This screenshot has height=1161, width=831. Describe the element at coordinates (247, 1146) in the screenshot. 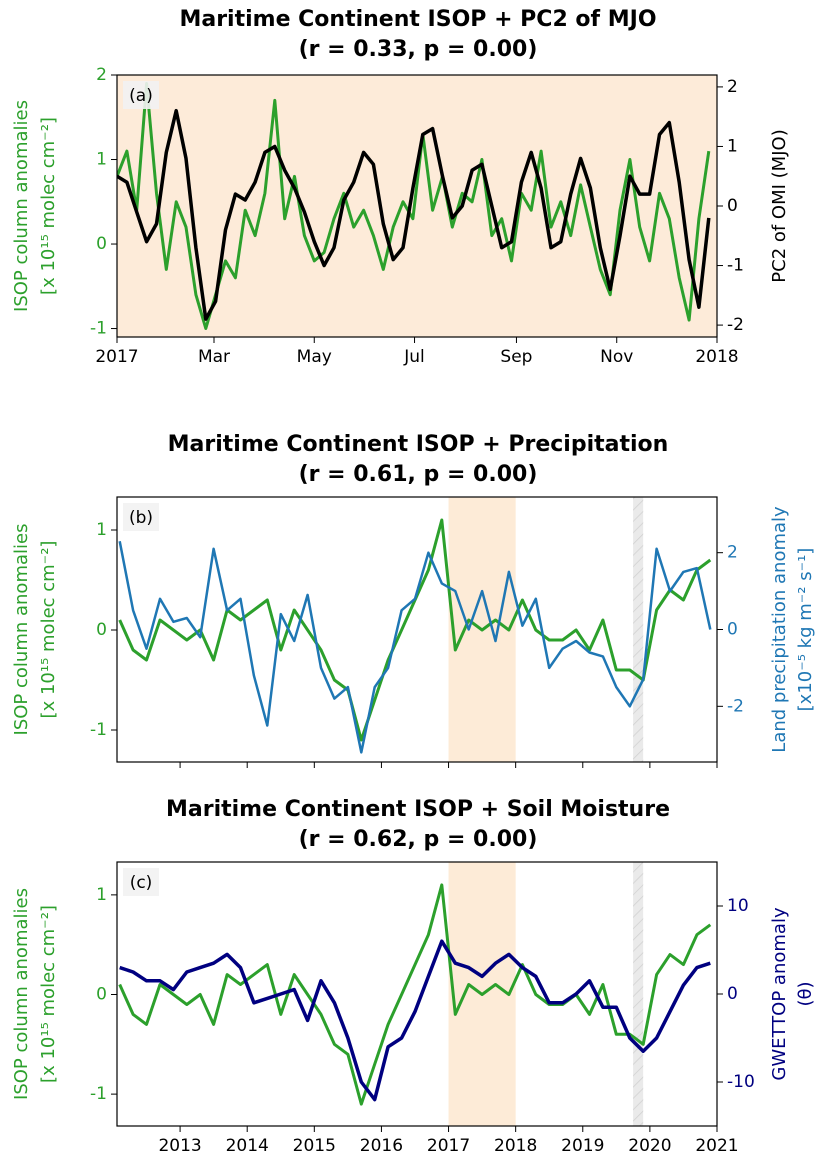

I see `x-tick-label: 2014` at that location.